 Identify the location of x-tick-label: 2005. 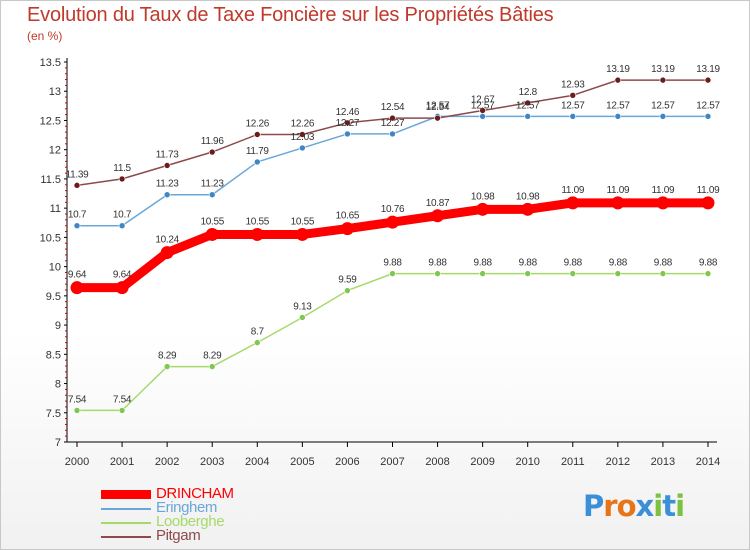
(302, 462).